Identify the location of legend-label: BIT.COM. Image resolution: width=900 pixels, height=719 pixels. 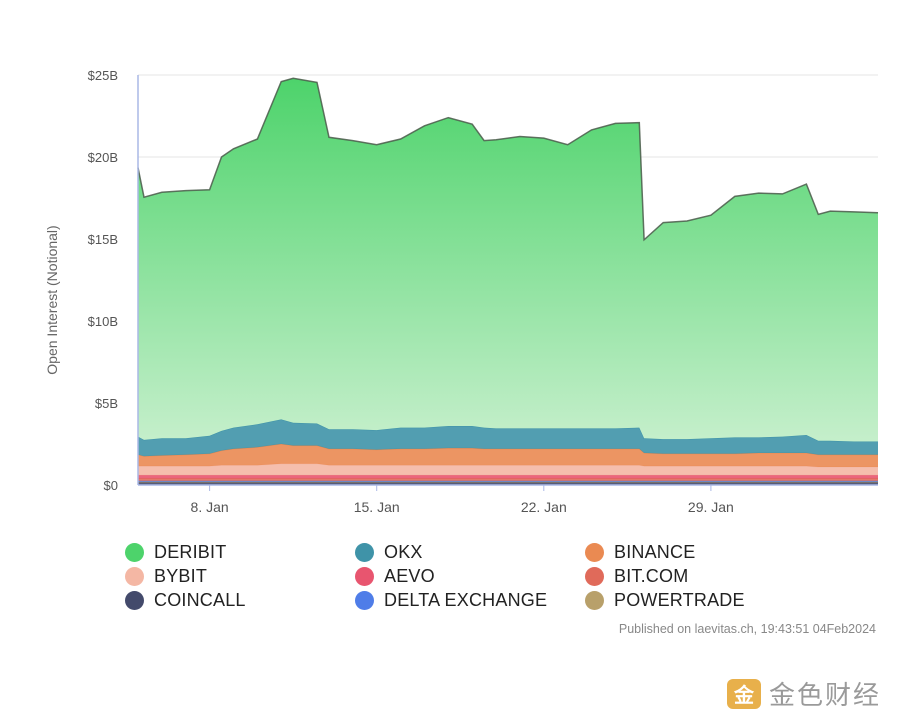
(651, 575).